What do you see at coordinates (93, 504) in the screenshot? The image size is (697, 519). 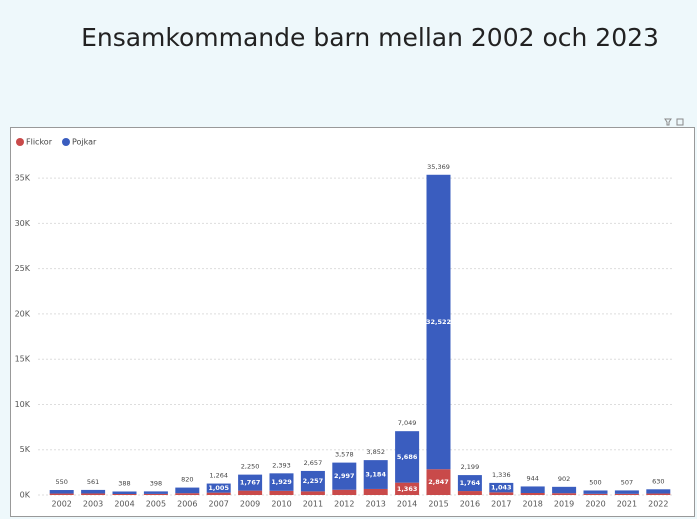 I see `x-tick-label: 2003` at bounding box center [93, 504].